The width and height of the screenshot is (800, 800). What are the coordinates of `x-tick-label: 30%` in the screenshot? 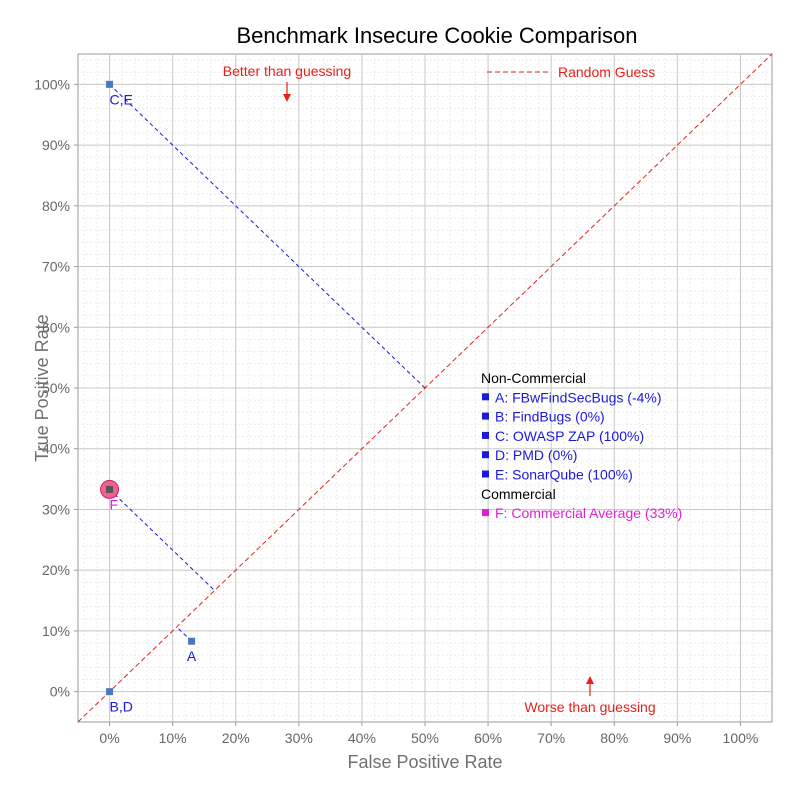 It's located at (299, 738).